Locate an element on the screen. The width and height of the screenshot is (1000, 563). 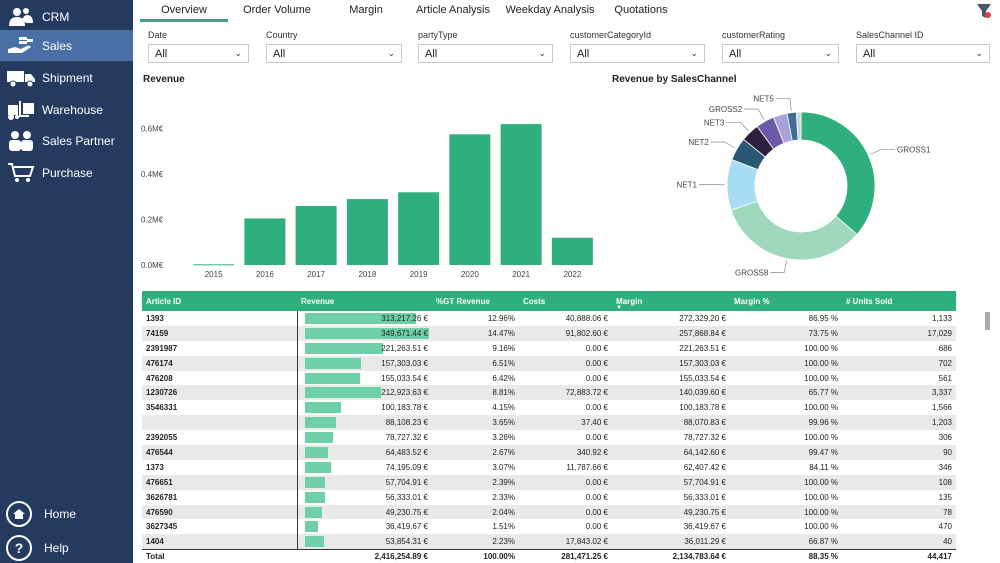
table-cell: 135 is located at coordinates (945, 497).